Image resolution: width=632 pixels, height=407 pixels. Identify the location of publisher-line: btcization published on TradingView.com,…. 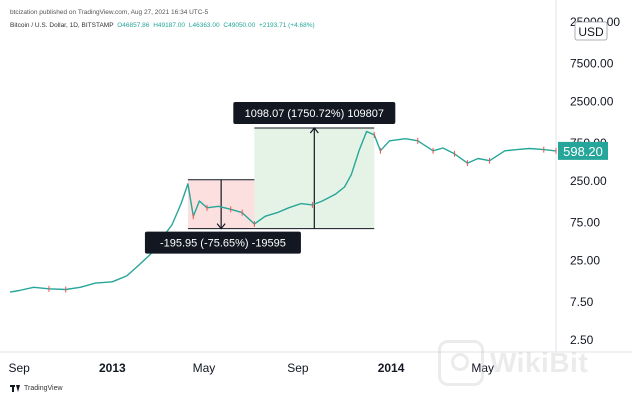
(111, 12).